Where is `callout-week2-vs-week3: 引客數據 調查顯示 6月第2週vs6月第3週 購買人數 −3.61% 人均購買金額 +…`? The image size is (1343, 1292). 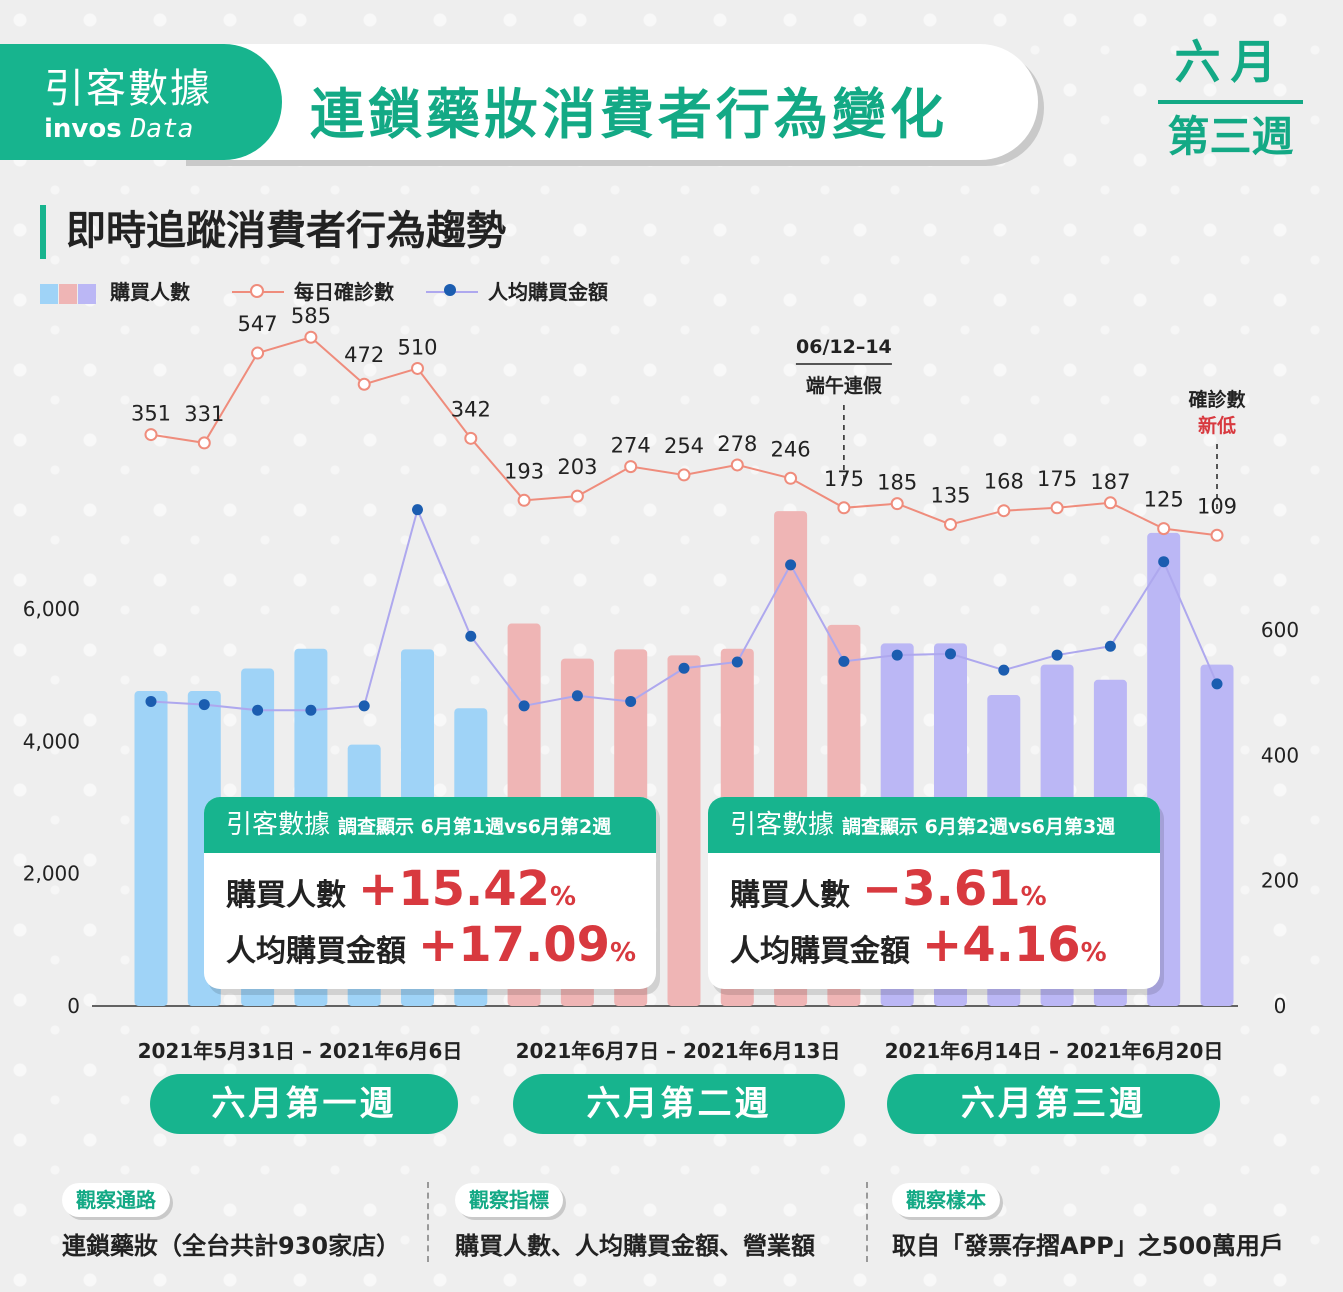 callout-week2-vs-week3: 引客數據 調查顯示 6月第2週vs6月第3週 購買人數 −3.61% 人均購買金額 +… is located at coordinates (934, 893).